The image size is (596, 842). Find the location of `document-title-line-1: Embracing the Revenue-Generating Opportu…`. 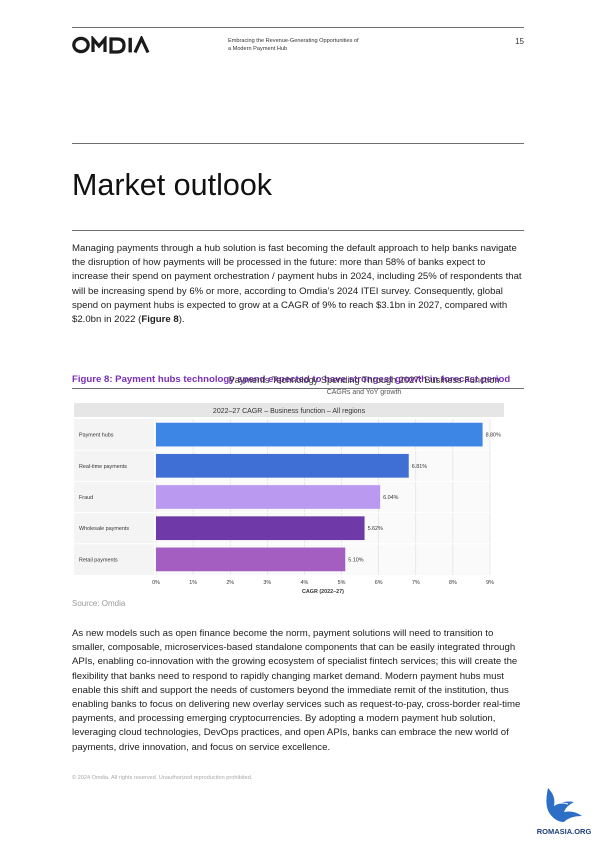

document-title-line-1: Embracing the Revenue-Generating Opportu… is located at coordinates (293, 41).